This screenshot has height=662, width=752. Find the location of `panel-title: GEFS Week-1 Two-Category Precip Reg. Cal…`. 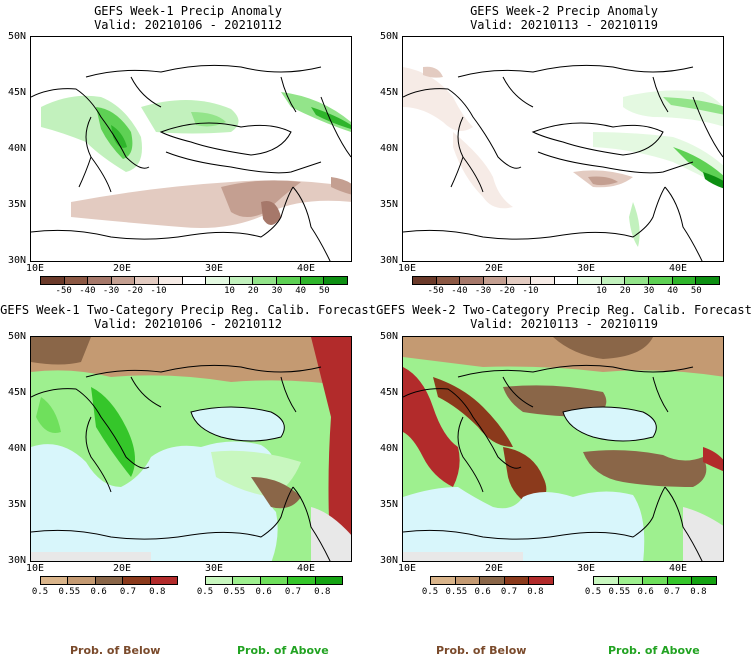

panel-title: GEFS Week-1 Two-Category Precip Reg. Cal… is located at coordinates (188, 310).